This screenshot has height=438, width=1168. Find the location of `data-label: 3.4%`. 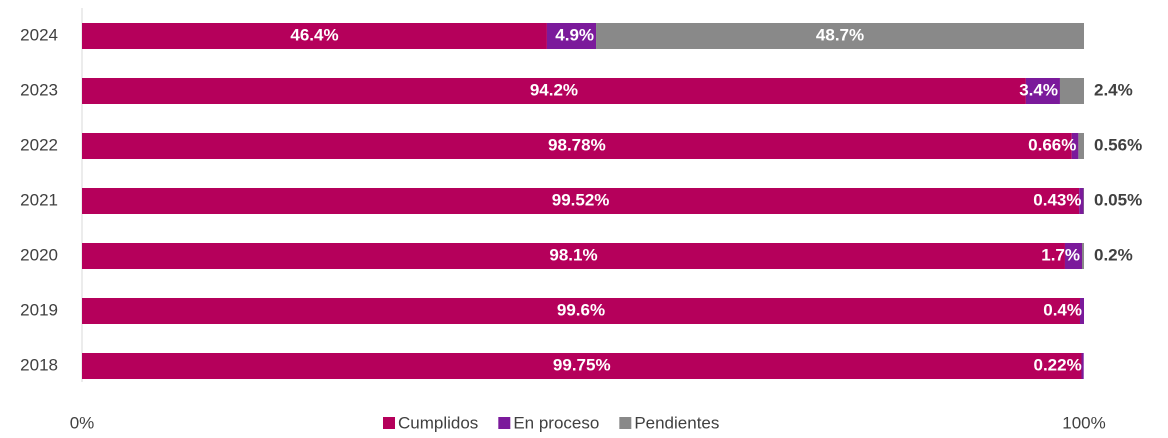

data-label: 3.4% is located at coordinates (1038, 89).